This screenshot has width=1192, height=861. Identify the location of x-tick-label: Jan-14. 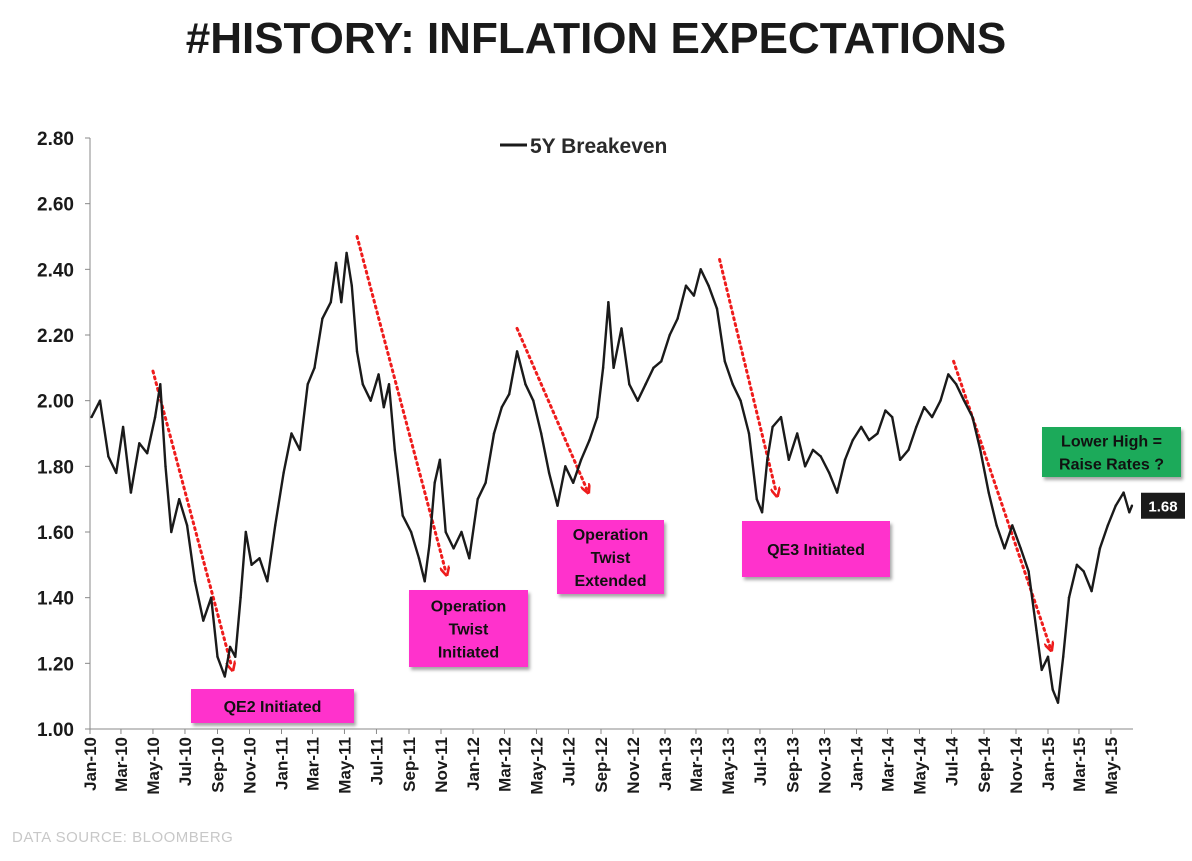
(857, 763).